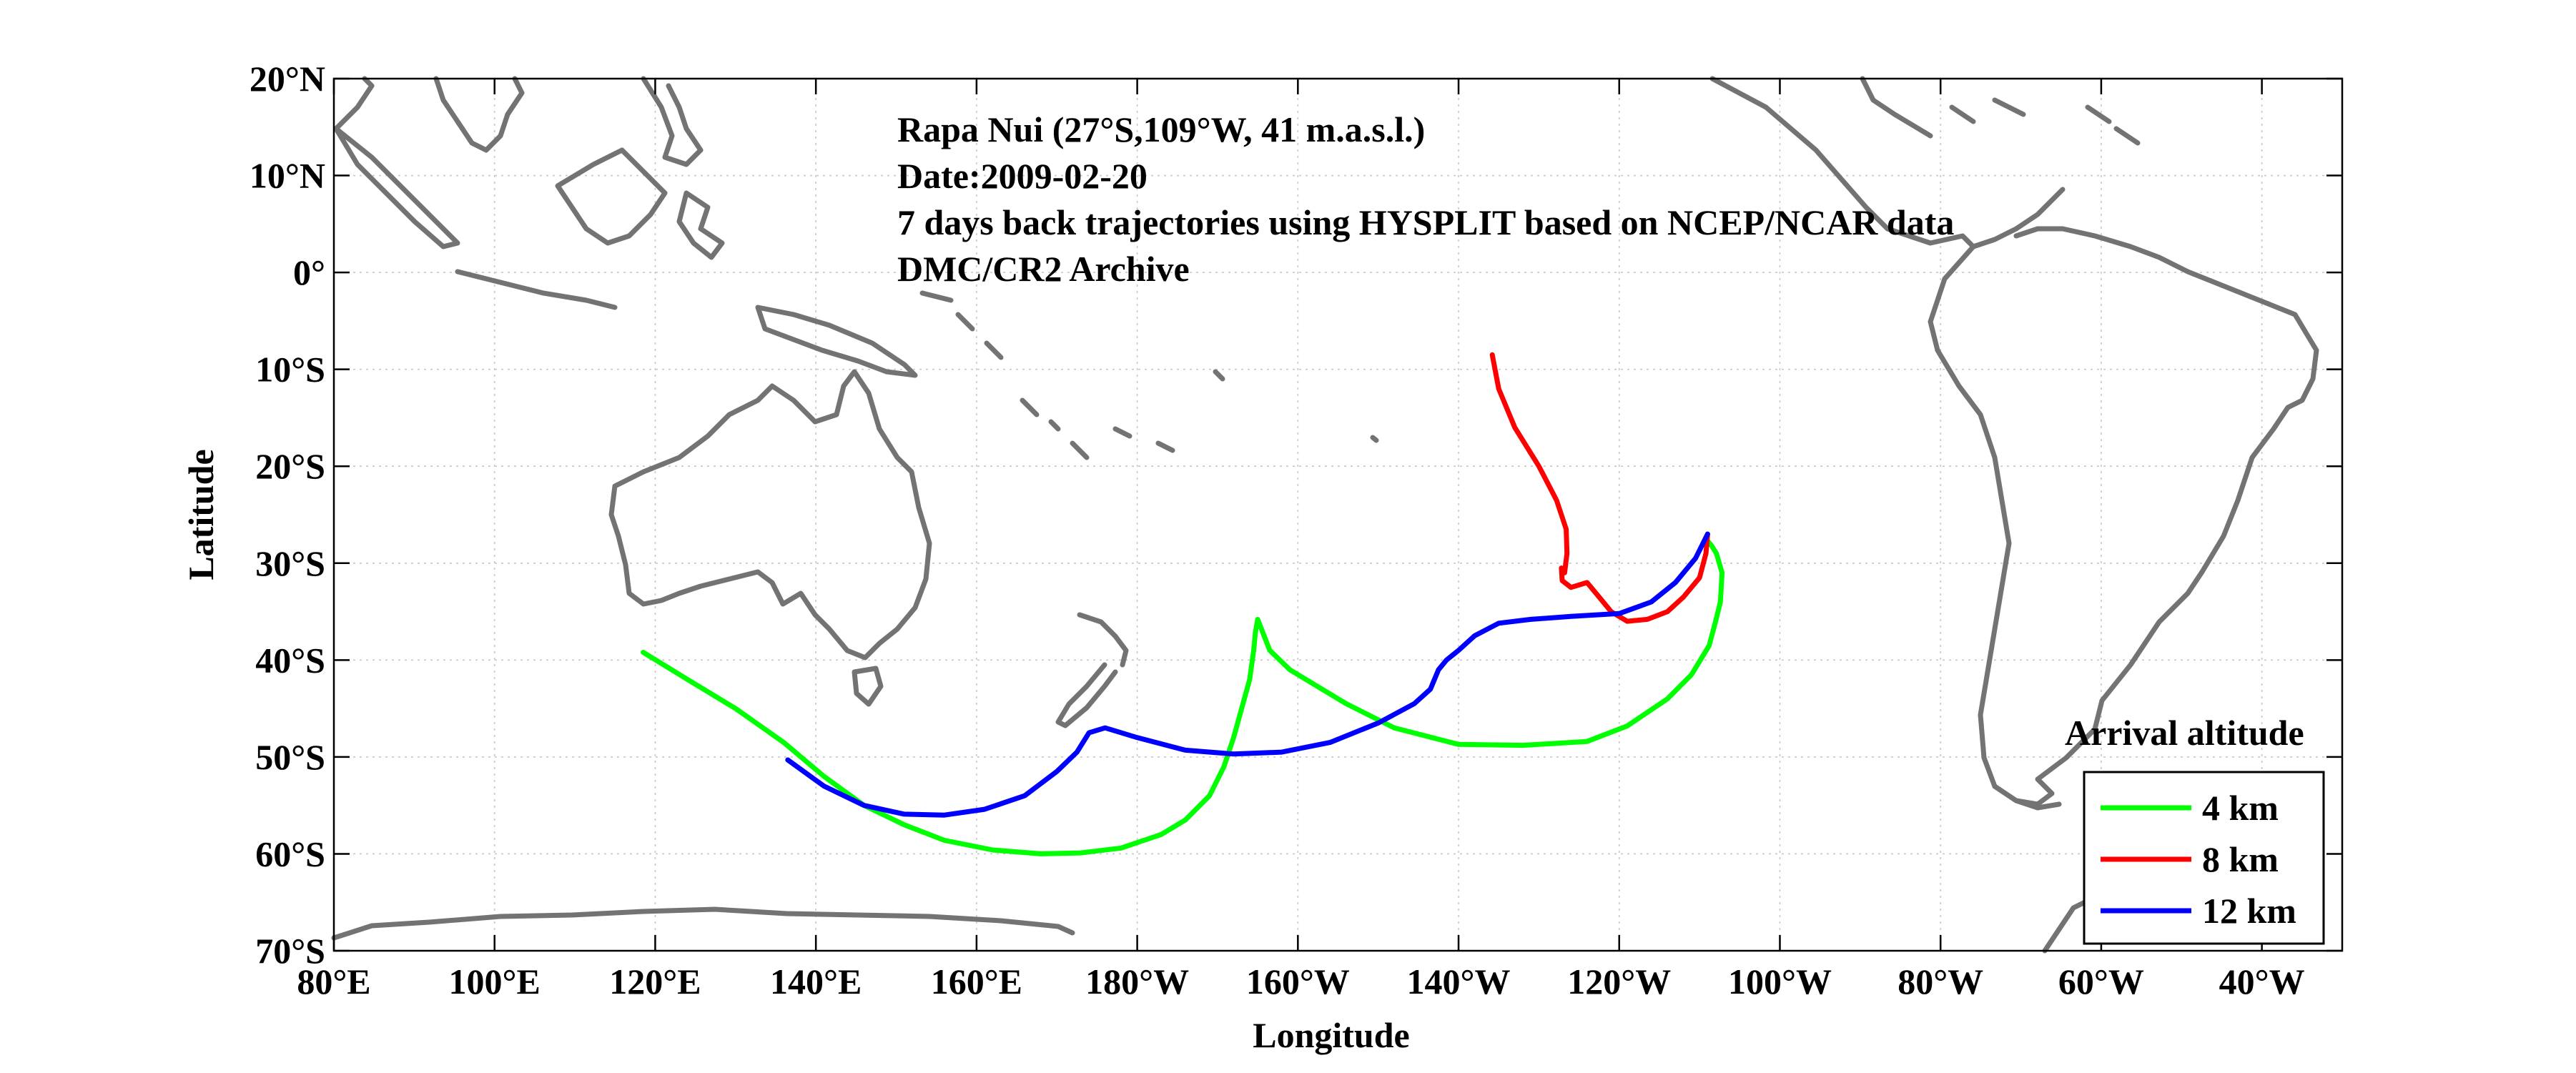 The width and height of the screenshot is (2576, 1073). Describe the element at coordinates (770, 515) in the screenshot. I see `coastline-australia` at that location.